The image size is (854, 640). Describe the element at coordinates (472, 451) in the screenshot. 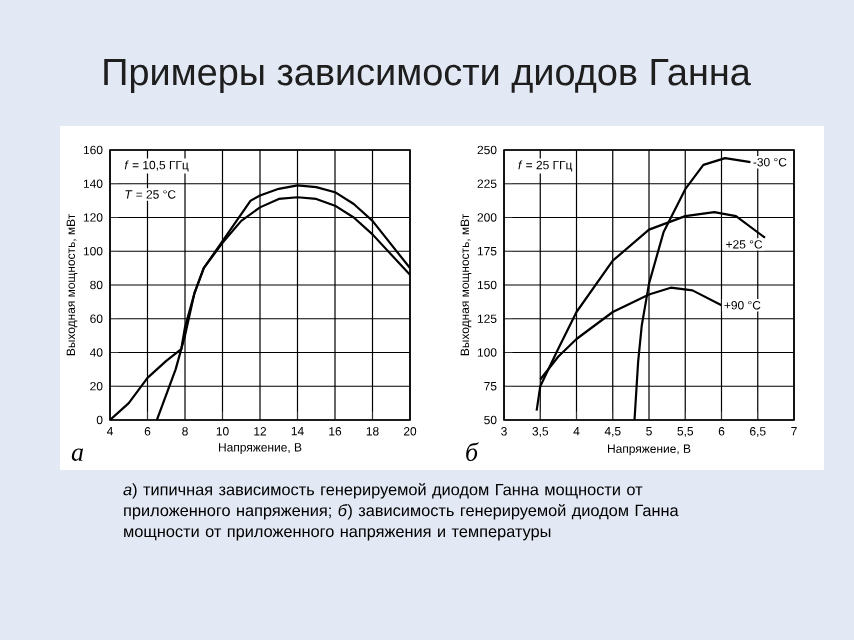

I see `text: б` at that location.